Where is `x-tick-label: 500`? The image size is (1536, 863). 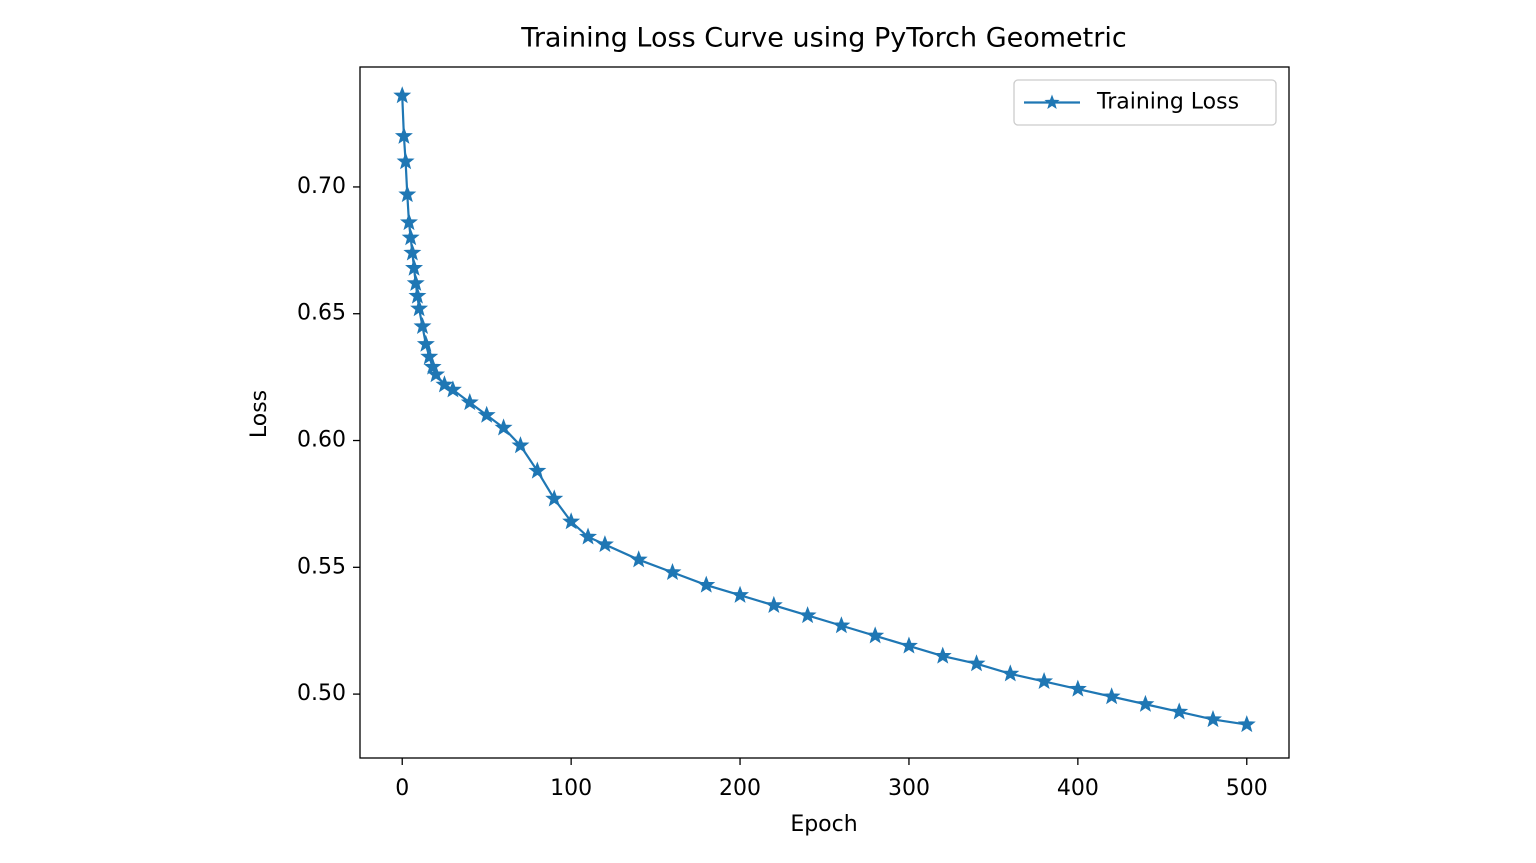
x-tick-label: 500 is located at coordinates (1247, 788).